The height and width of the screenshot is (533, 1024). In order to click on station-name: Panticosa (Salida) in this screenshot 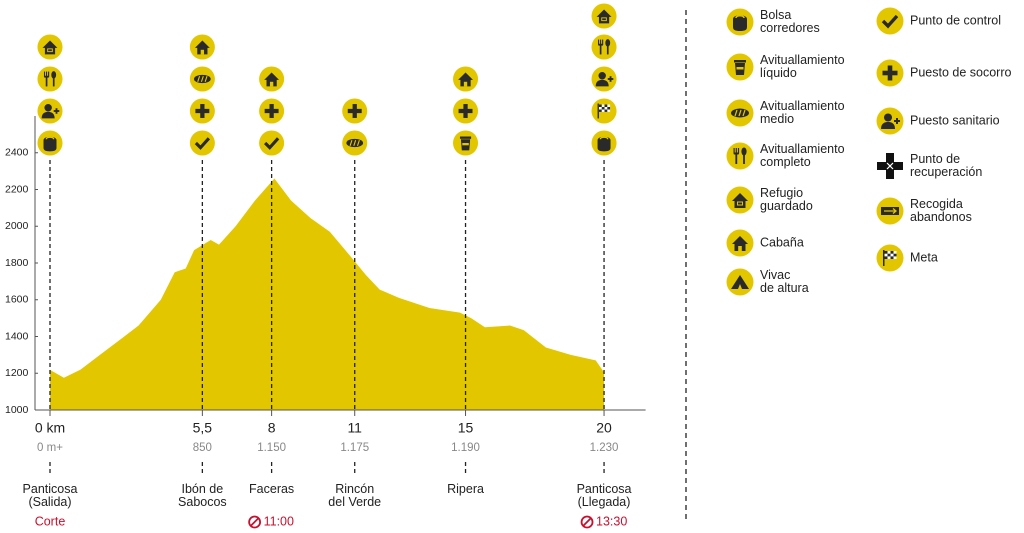, I will do `click(50, 495)`.